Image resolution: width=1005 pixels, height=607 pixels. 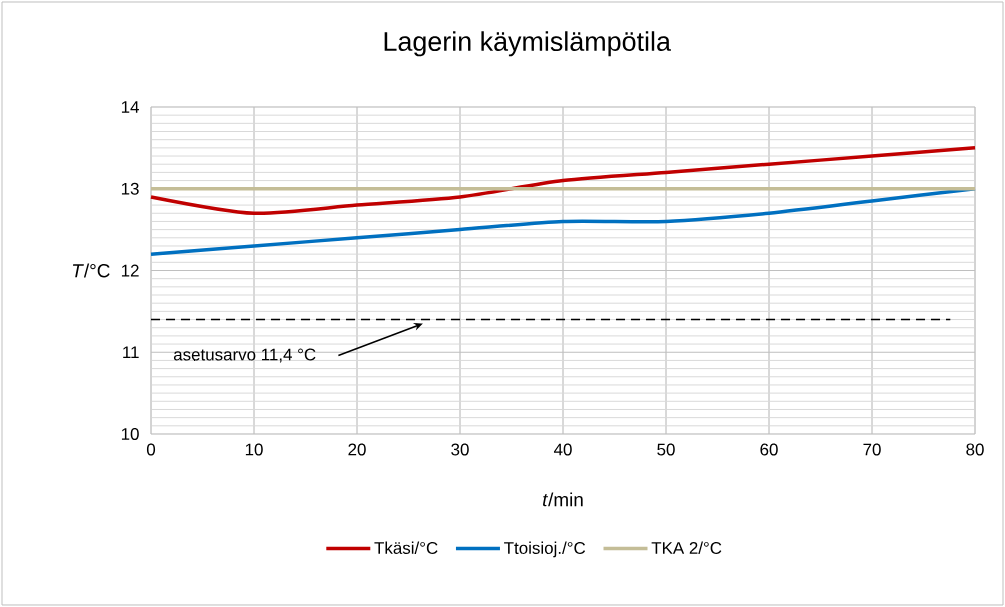 I want to click on x-tick-label: 0, so click(x=151, y=449).